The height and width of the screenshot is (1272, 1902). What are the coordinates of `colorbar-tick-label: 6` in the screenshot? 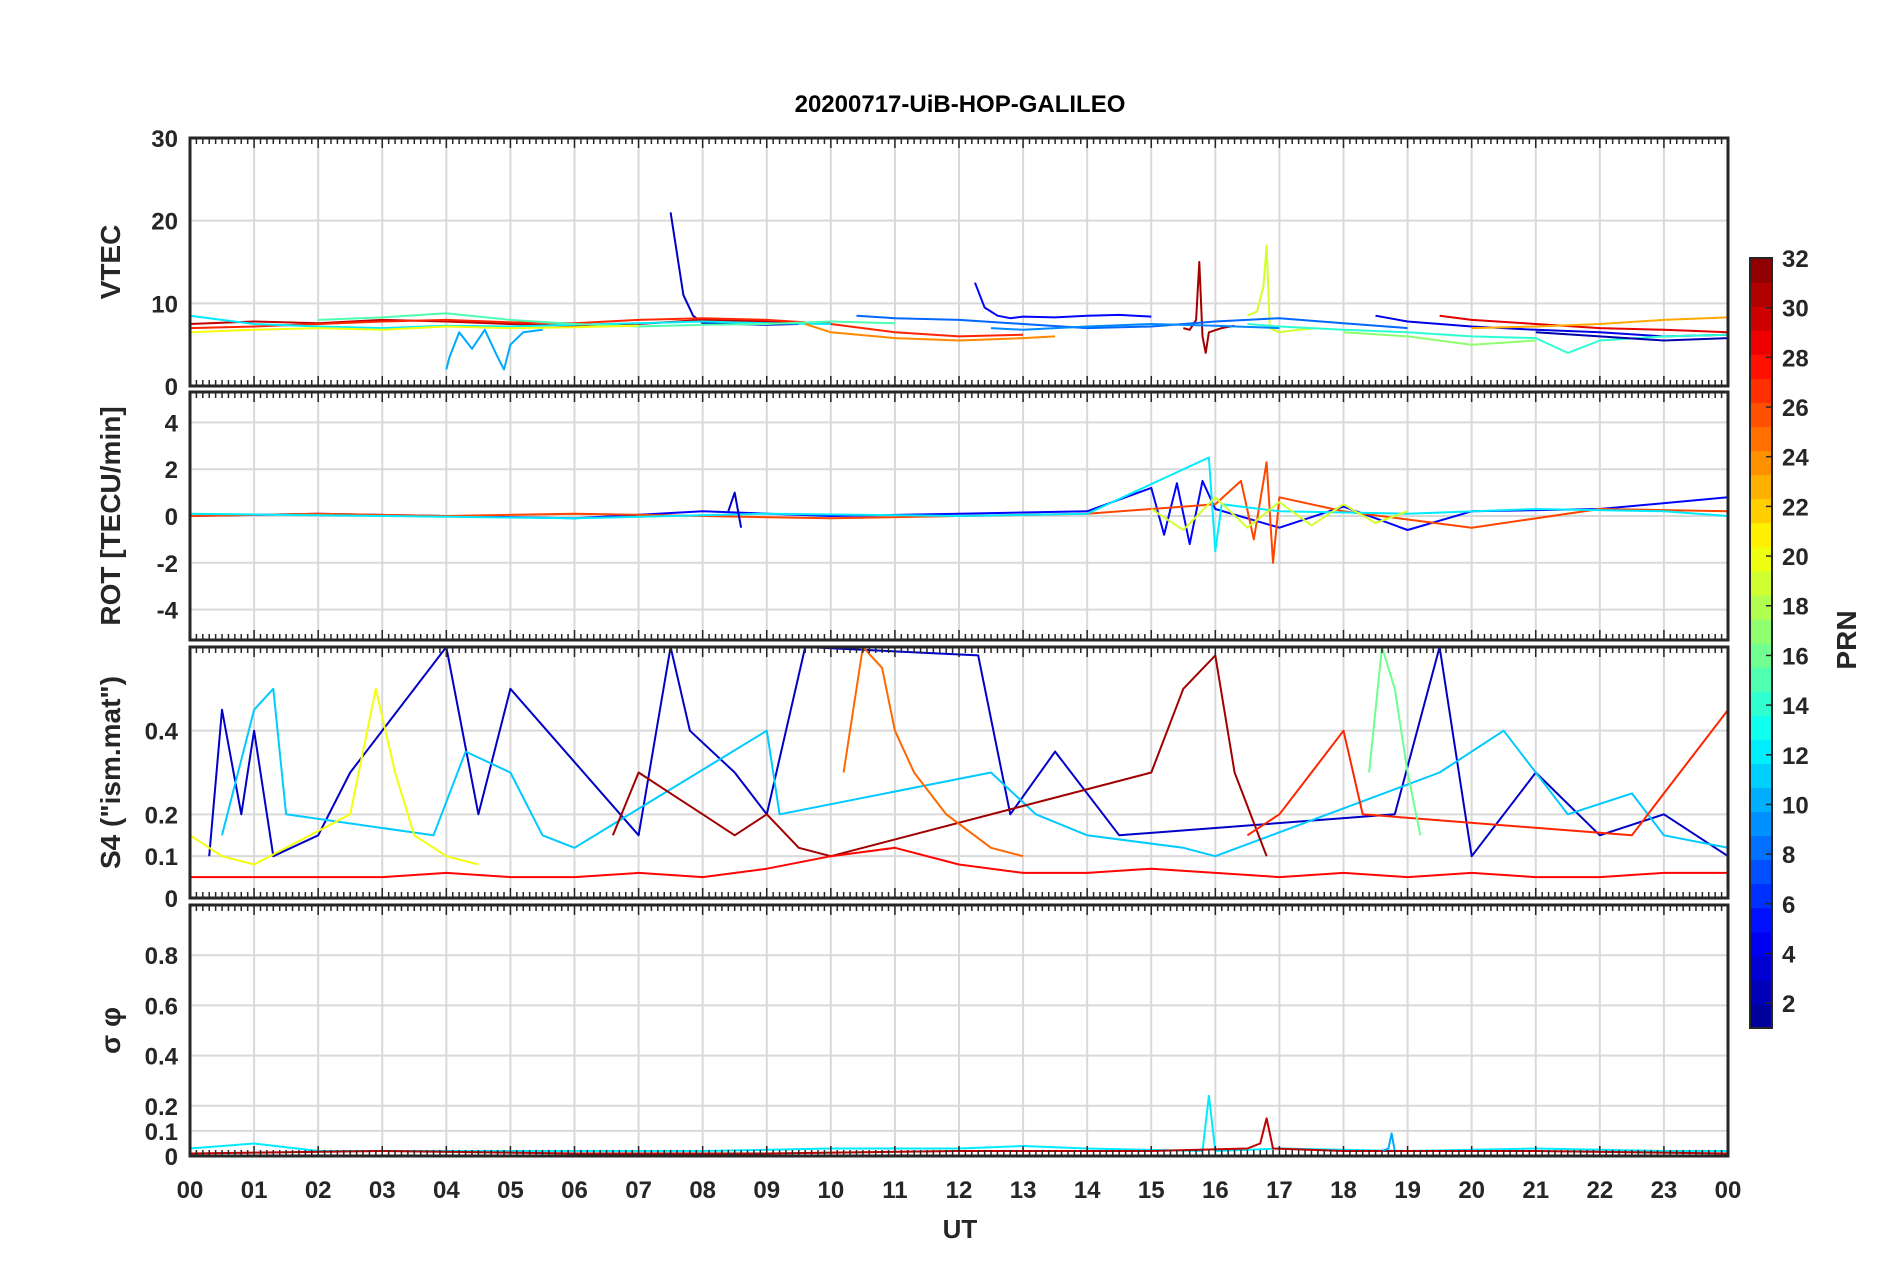 It's located at (1788, 905).